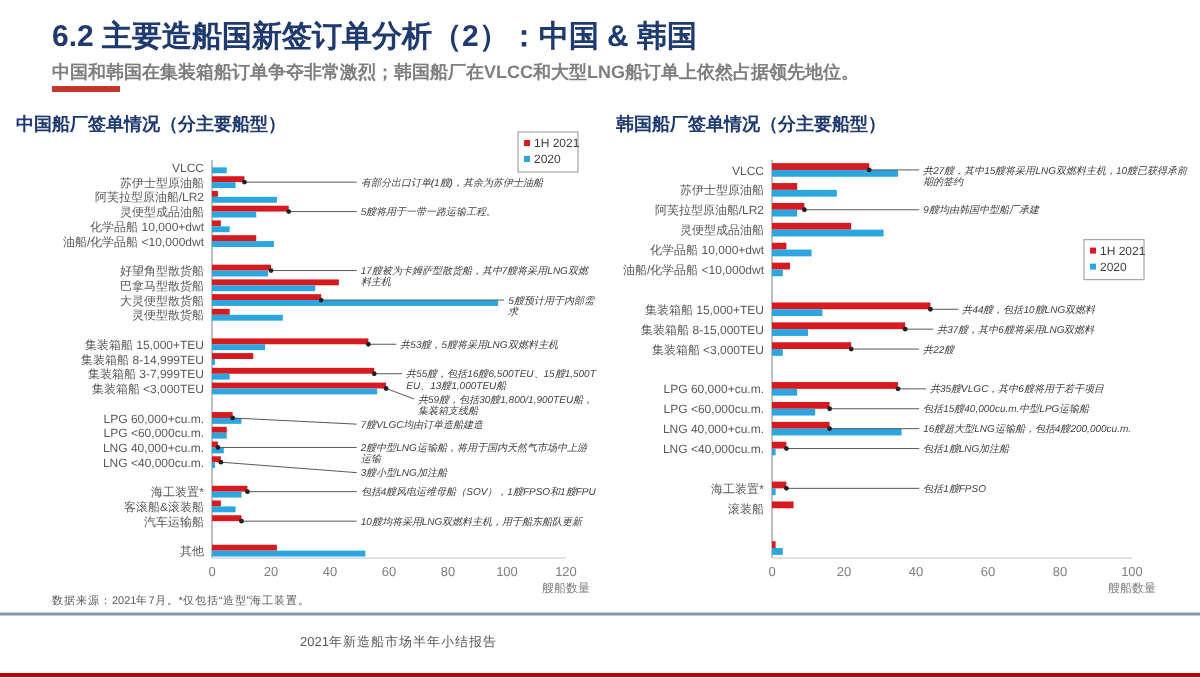 This screenshot has width=1200, height=678. What do you see at coordinates (455, 72) in the screenshot?
I see `text: 中国和韩国在集装箱船订单争夺非常激烈；韩国船厂在VLCC和大型LNG船订单上依然占据领先地位。` at bounding box center [455, 72].